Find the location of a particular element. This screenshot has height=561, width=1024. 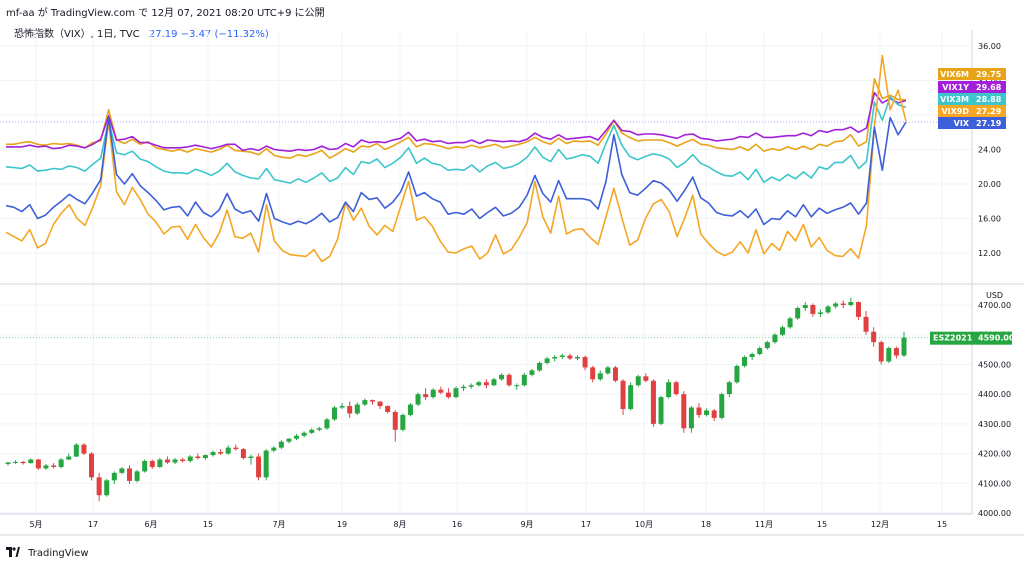

tag-value: 27.29 is located at coordinates (989, 111).